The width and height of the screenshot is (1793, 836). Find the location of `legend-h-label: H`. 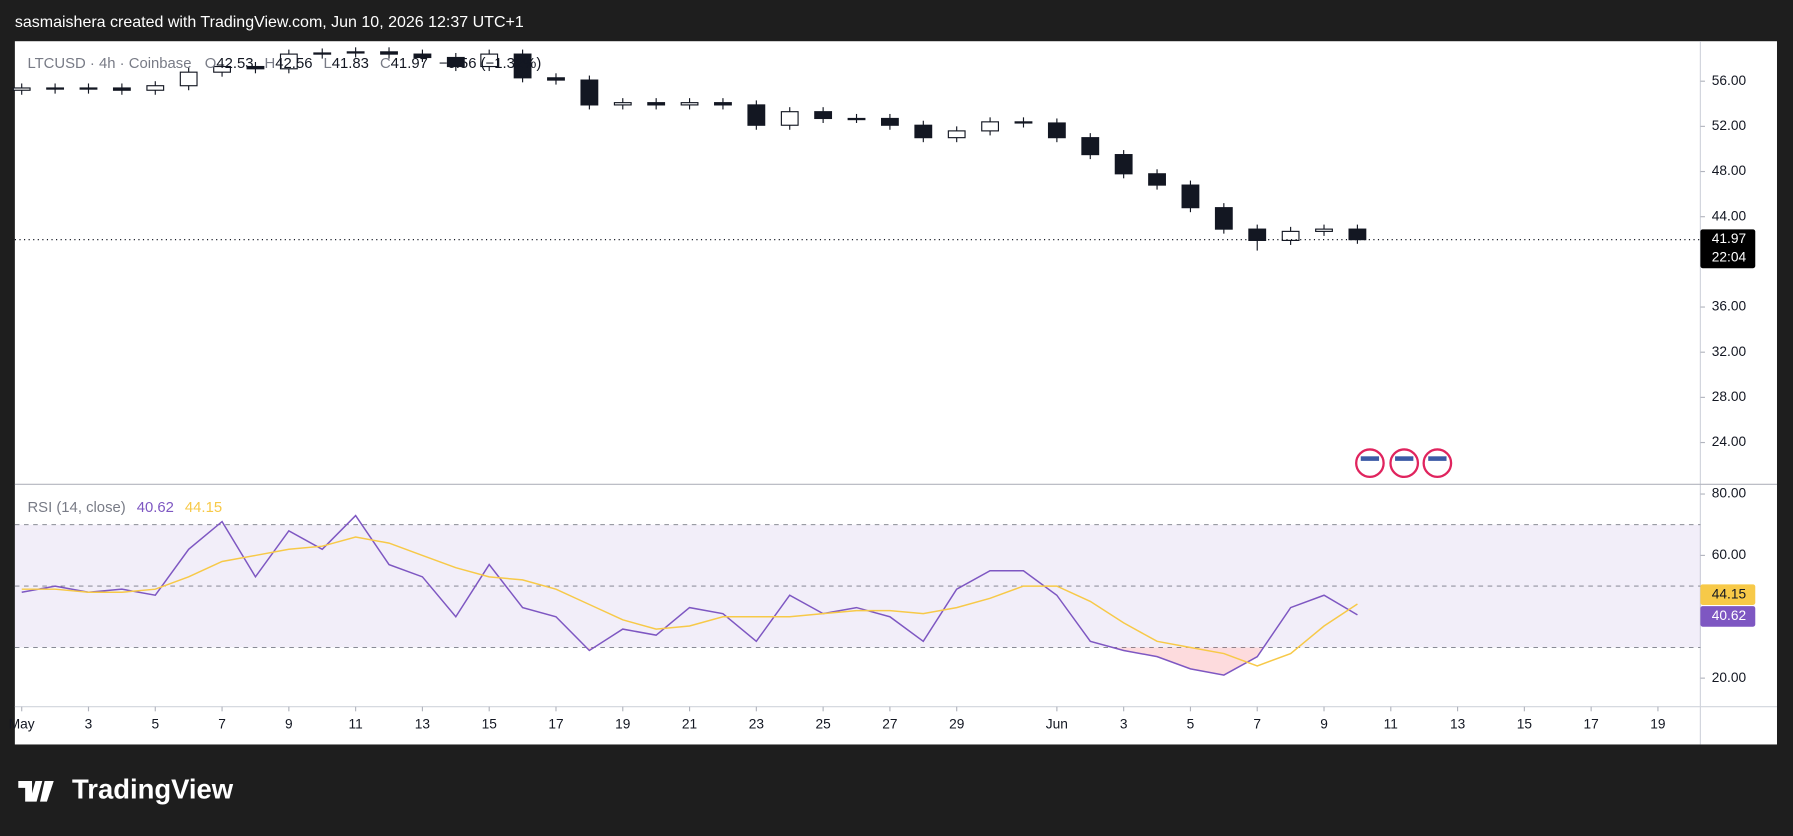

legend-h-label: H is located at coordinates (270, 64).